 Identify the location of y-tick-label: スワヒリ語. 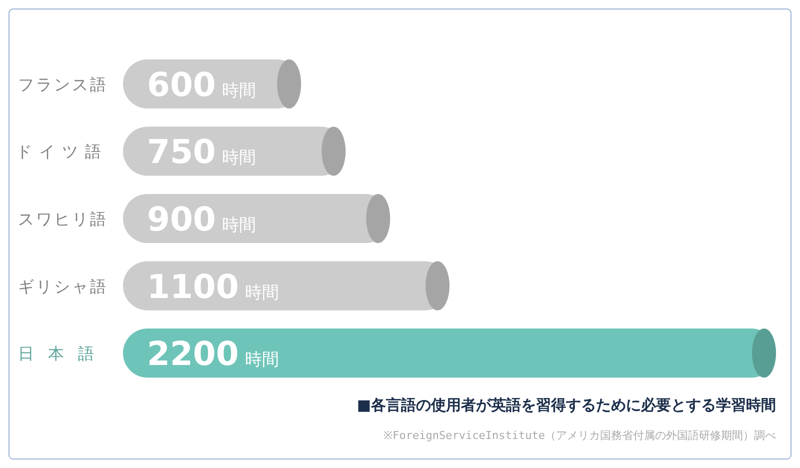
(63, 219).